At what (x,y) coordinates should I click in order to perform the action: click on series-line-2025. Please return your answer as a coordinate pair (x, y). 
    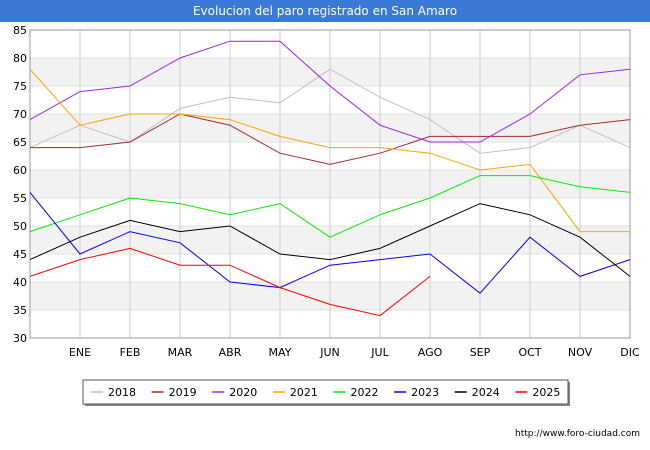
    Looking at the image, I should click on (230, 282).